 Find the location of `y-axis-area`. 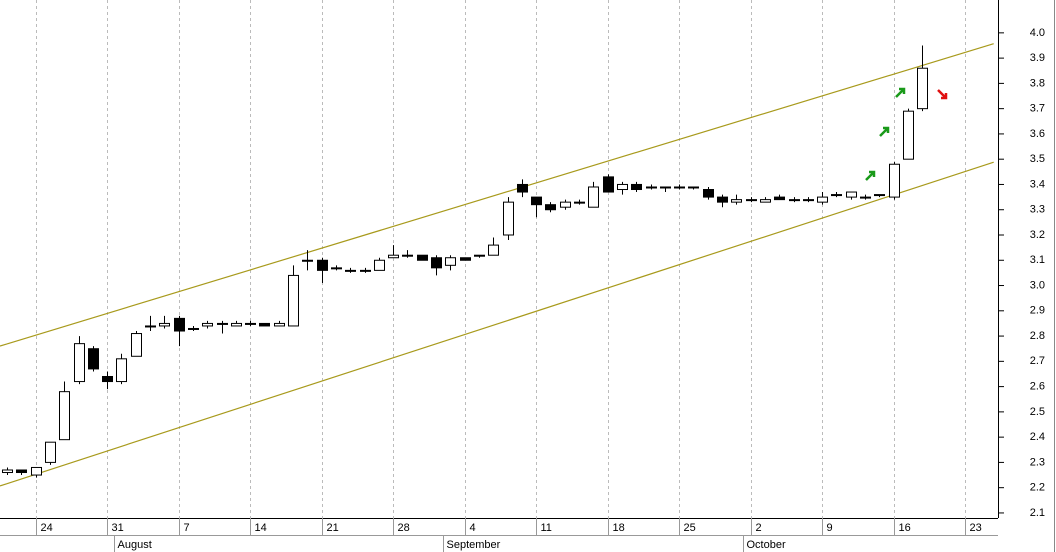

y-axis-area is located at coordinates (1027, 276).